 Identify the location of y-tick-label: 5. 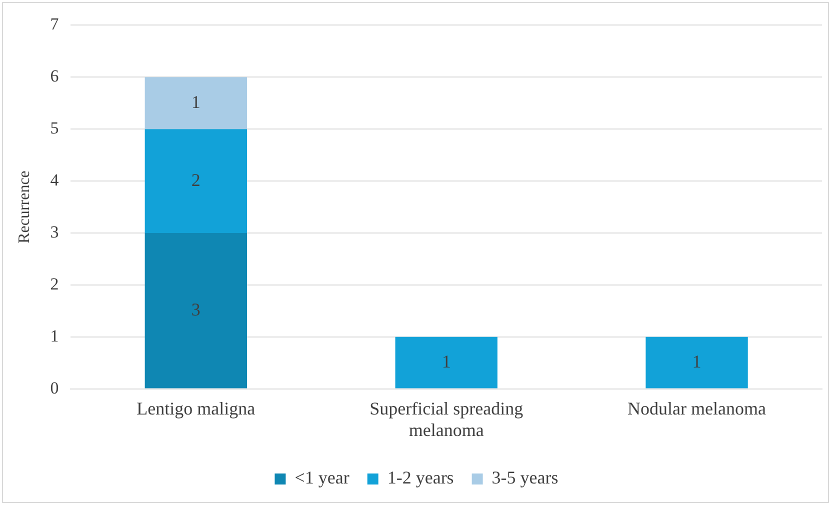
(54, 128).